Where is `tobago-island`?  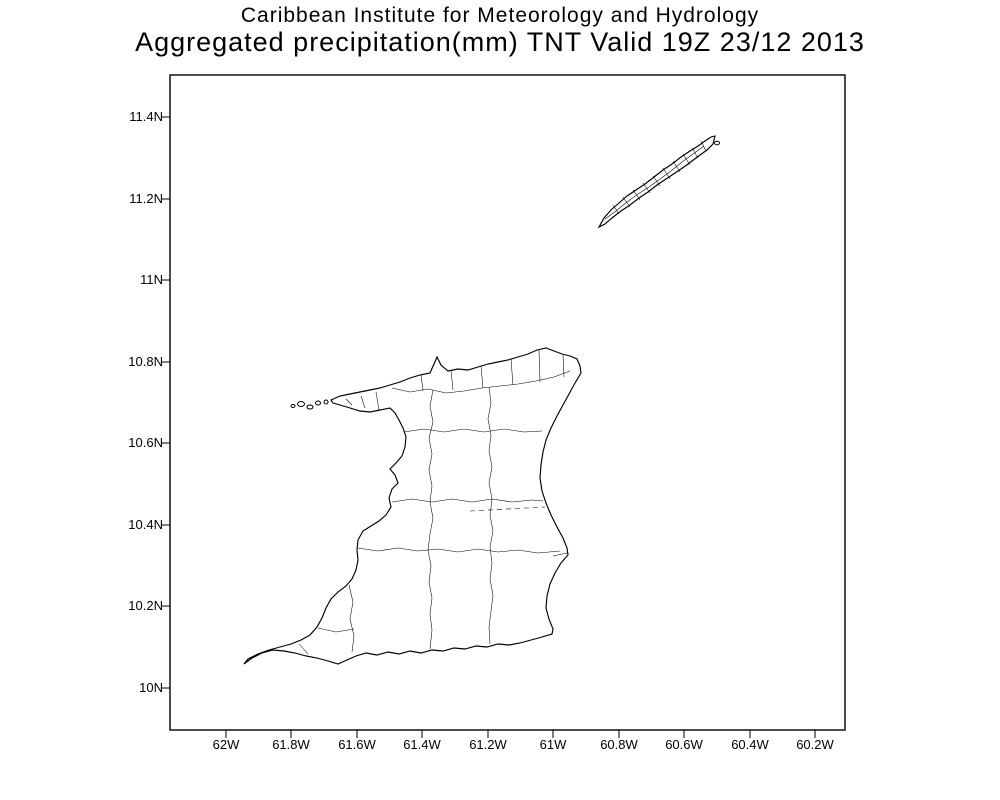
tobago-island is located at coordinates (658, 182).